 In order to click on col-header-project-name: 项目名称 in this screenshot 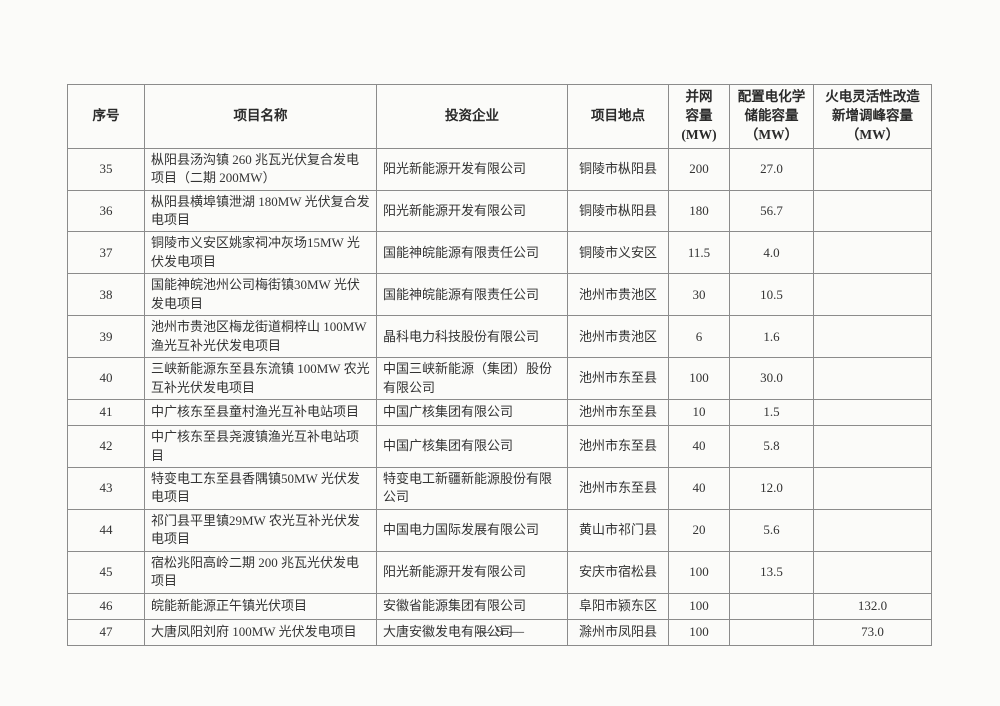, I will do `click(260, 116)`.